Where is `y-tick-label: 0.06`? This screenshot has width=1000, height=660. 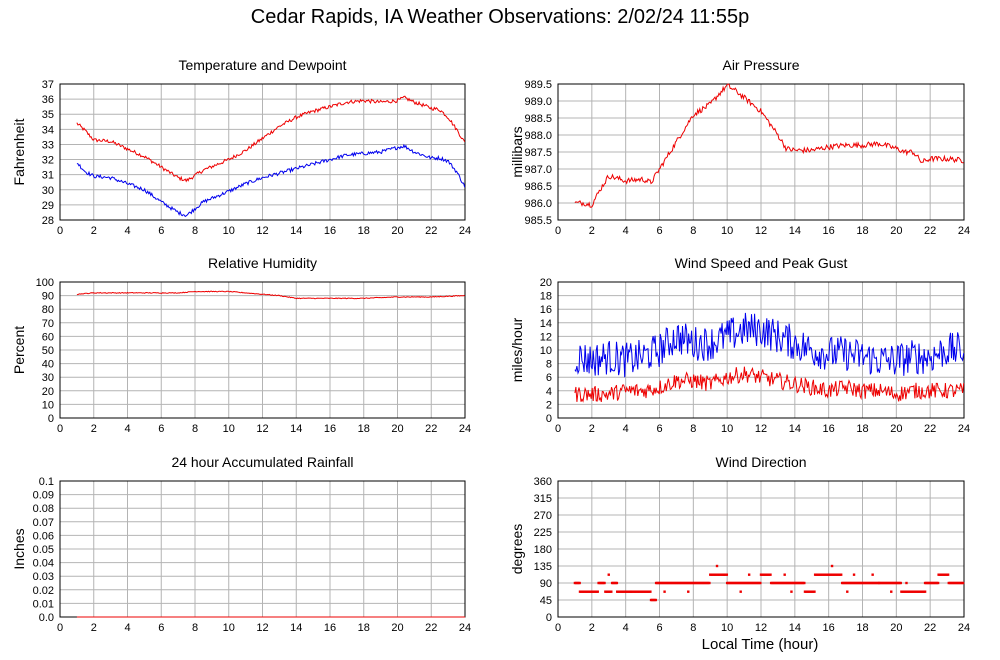
y-tick-label: 0.06 is located at coordinates (43, 536).